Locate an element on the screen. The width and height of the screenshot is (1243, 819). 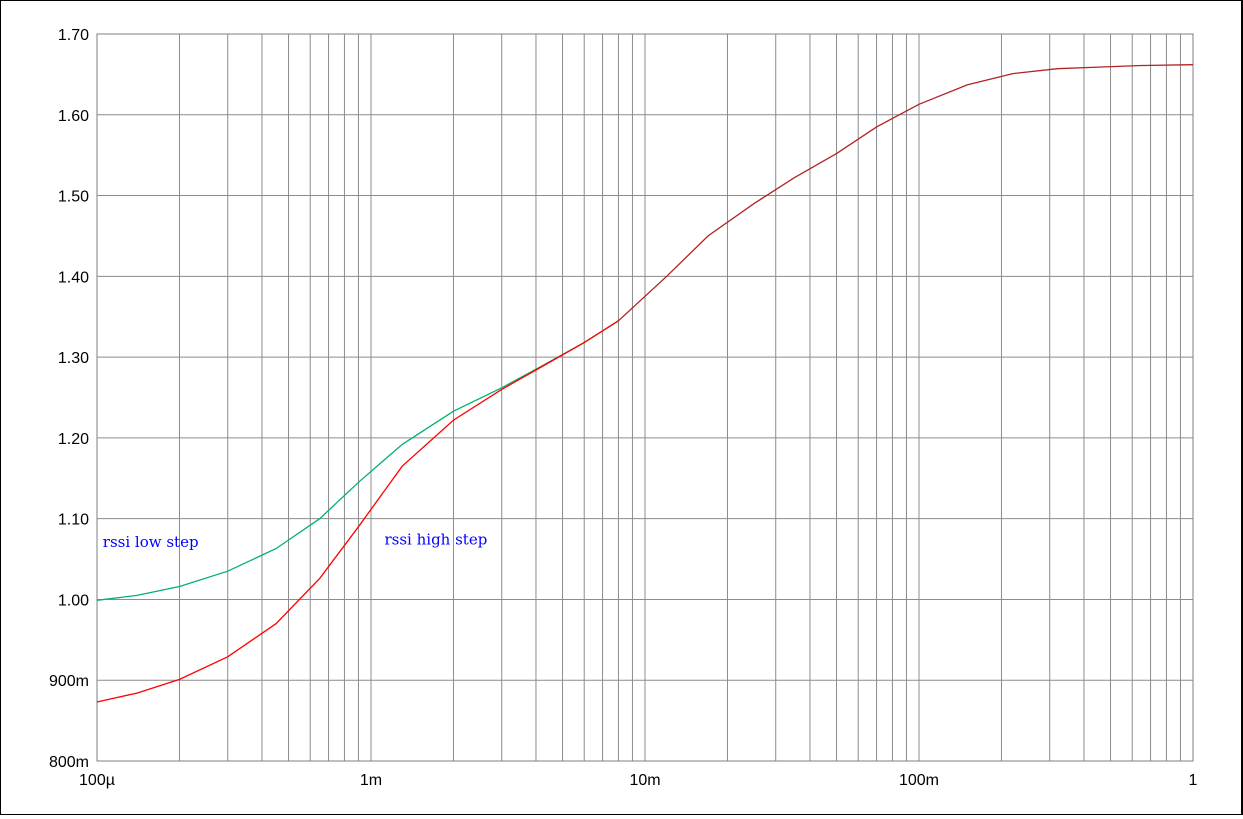
y-tick-label: 900m is located at coordinates (69, 681).